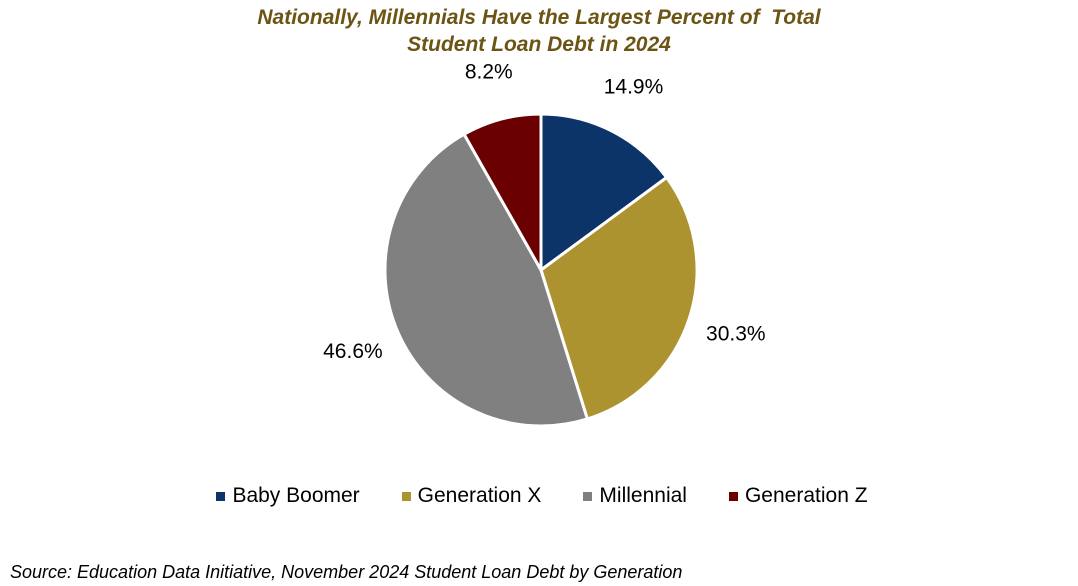  I want to click on legend-label-generation-z: Generation Z, so click(806, 495).